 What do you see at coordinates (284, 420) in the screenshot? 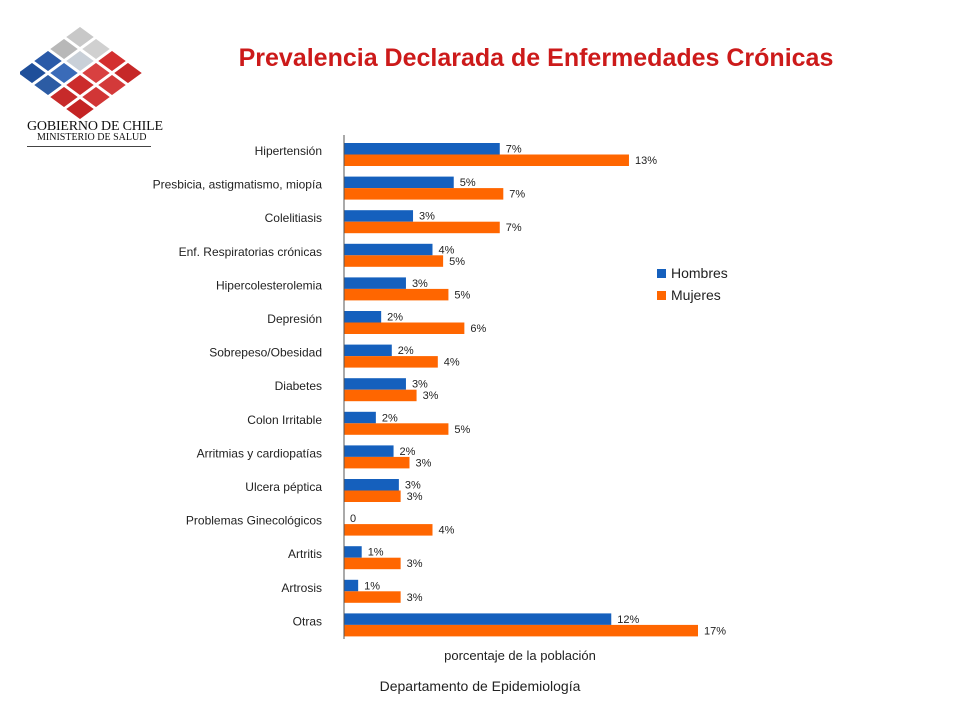
I see `category-label-colon-irritable: Colon Irritable` at bounding box center [284, 420].